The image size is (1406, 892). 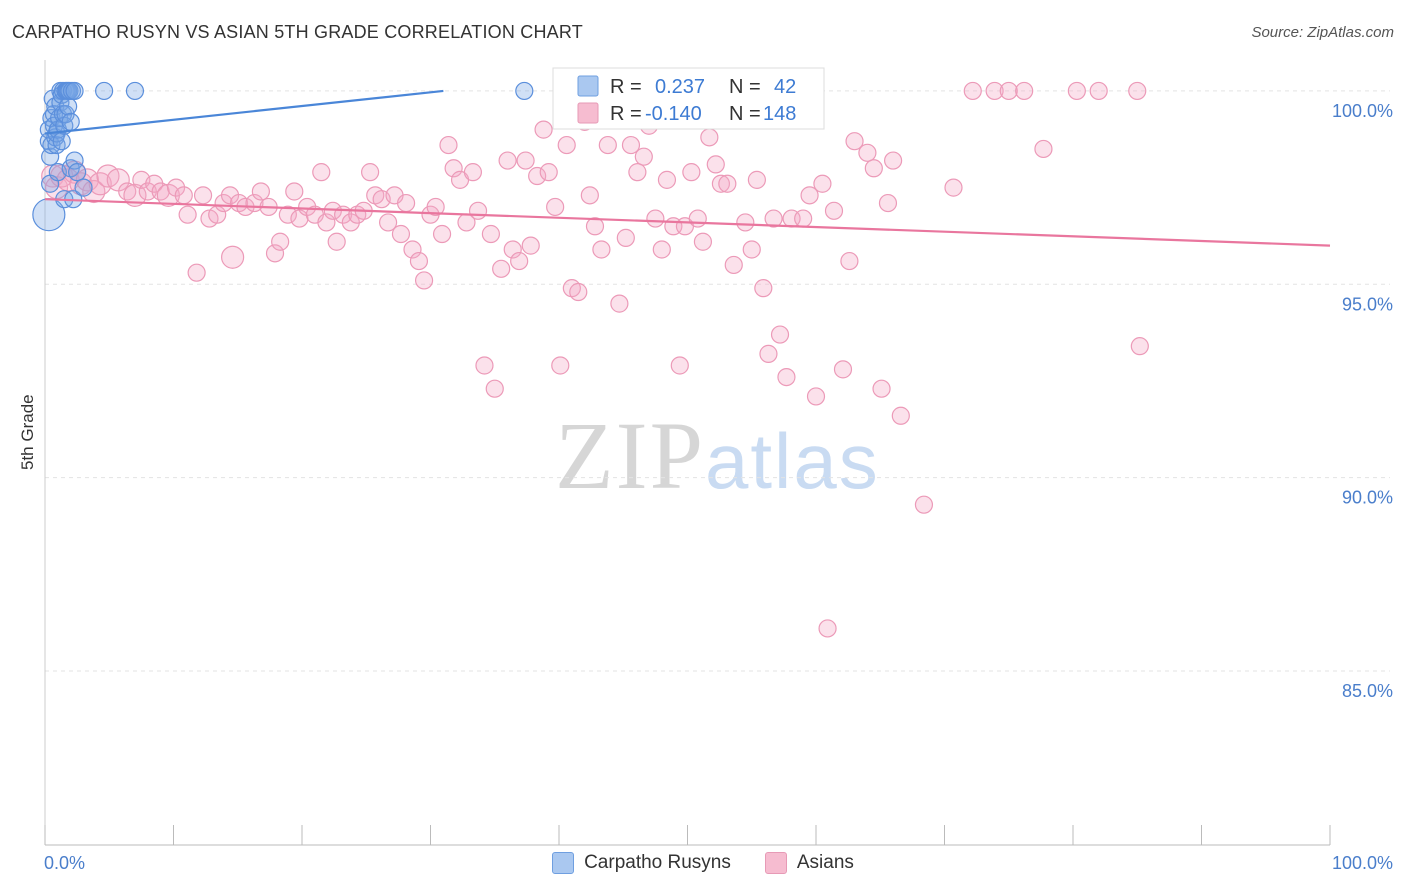 What do you see at coordinates (1362, 111) in the screenshot?
I see `y-tick-label: 100.0%` at bounding box center [1362, 111].